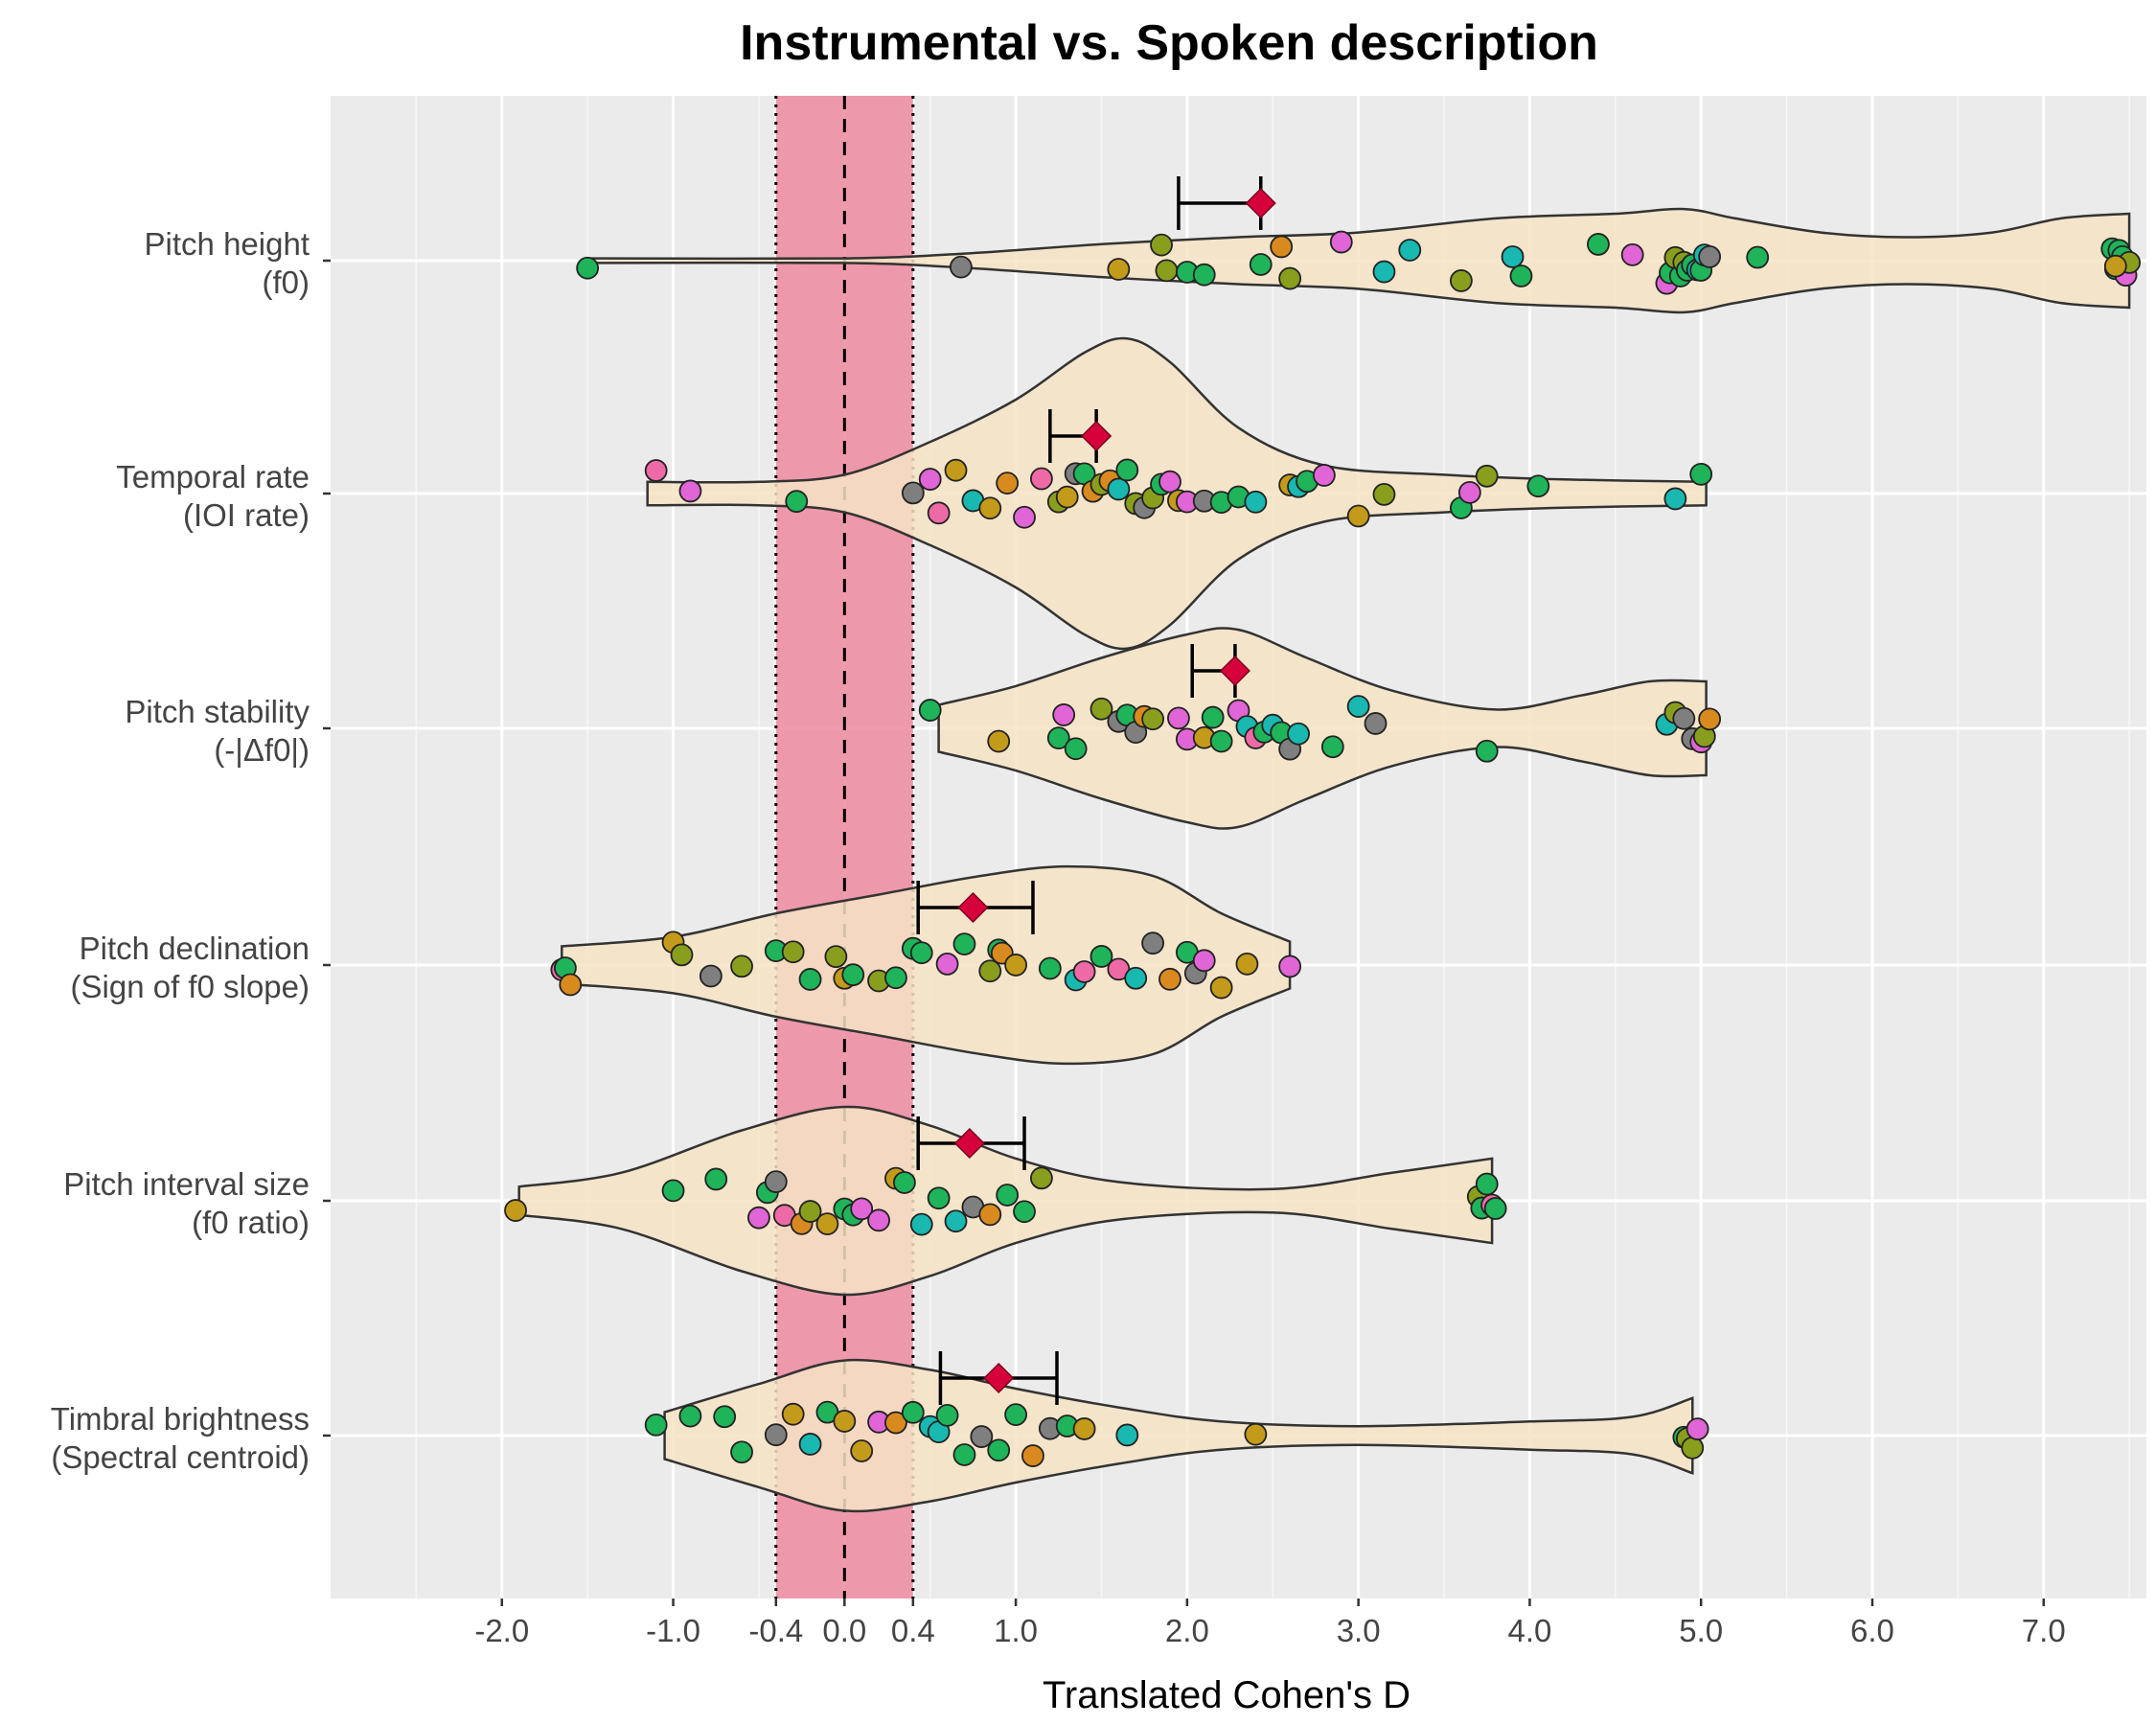 The width and height of the screenshot is (2156, 1725). What do you see at coordinates (287, 282) in the screenshot?
I see `y-tick-label-sub: (f0)` at bounding box center [287, 282].